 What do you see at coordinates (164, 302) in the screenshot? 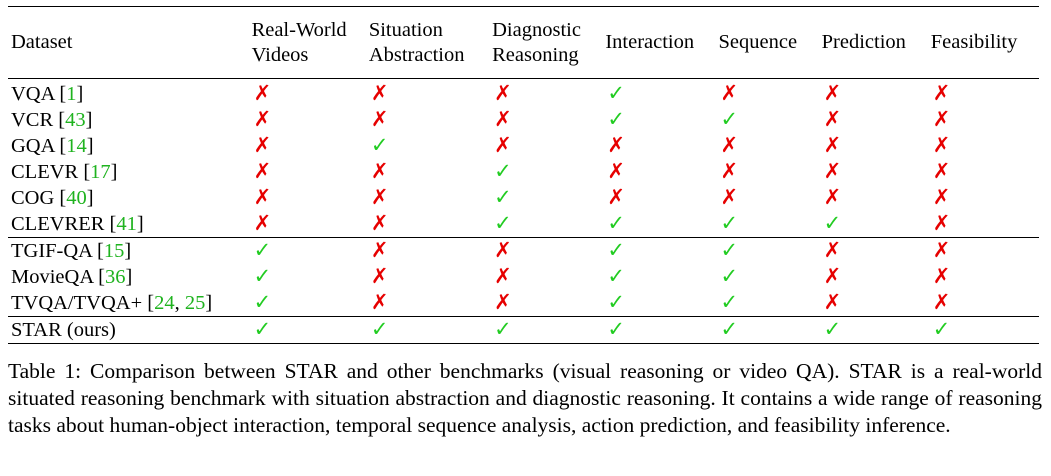
I see `citation-link: 24` at bounding box center [164, 302].